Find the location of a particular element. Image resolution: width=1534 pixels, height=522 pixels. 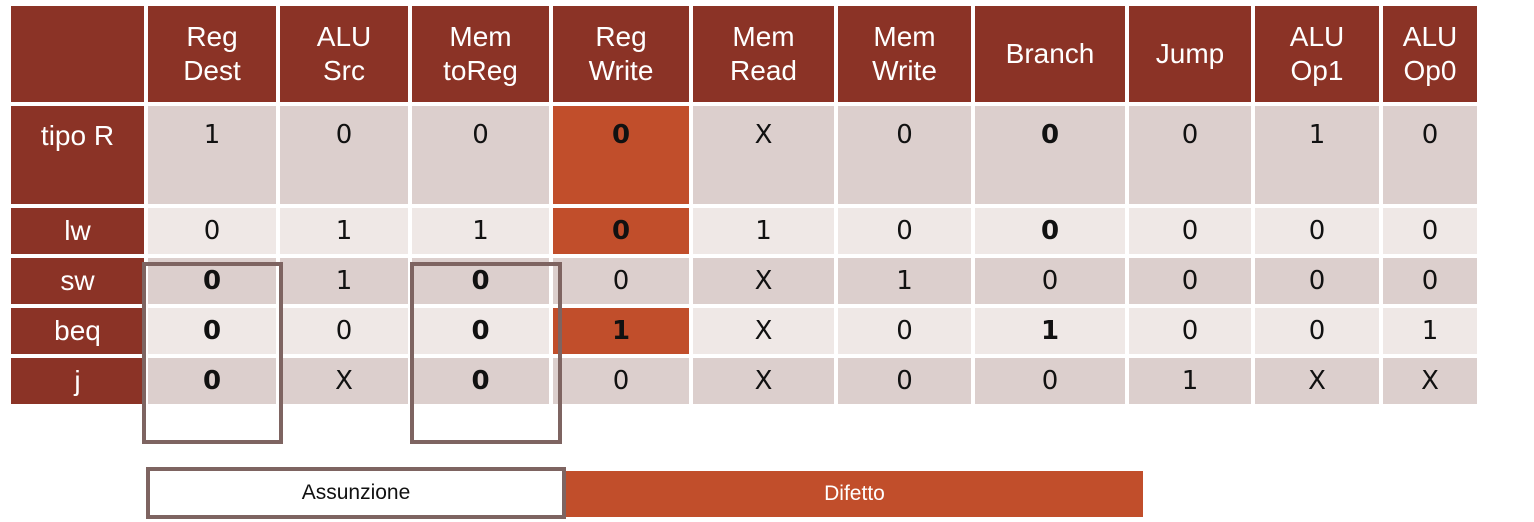

col-header-jump: Jump is located at coordinates (1190, 54).